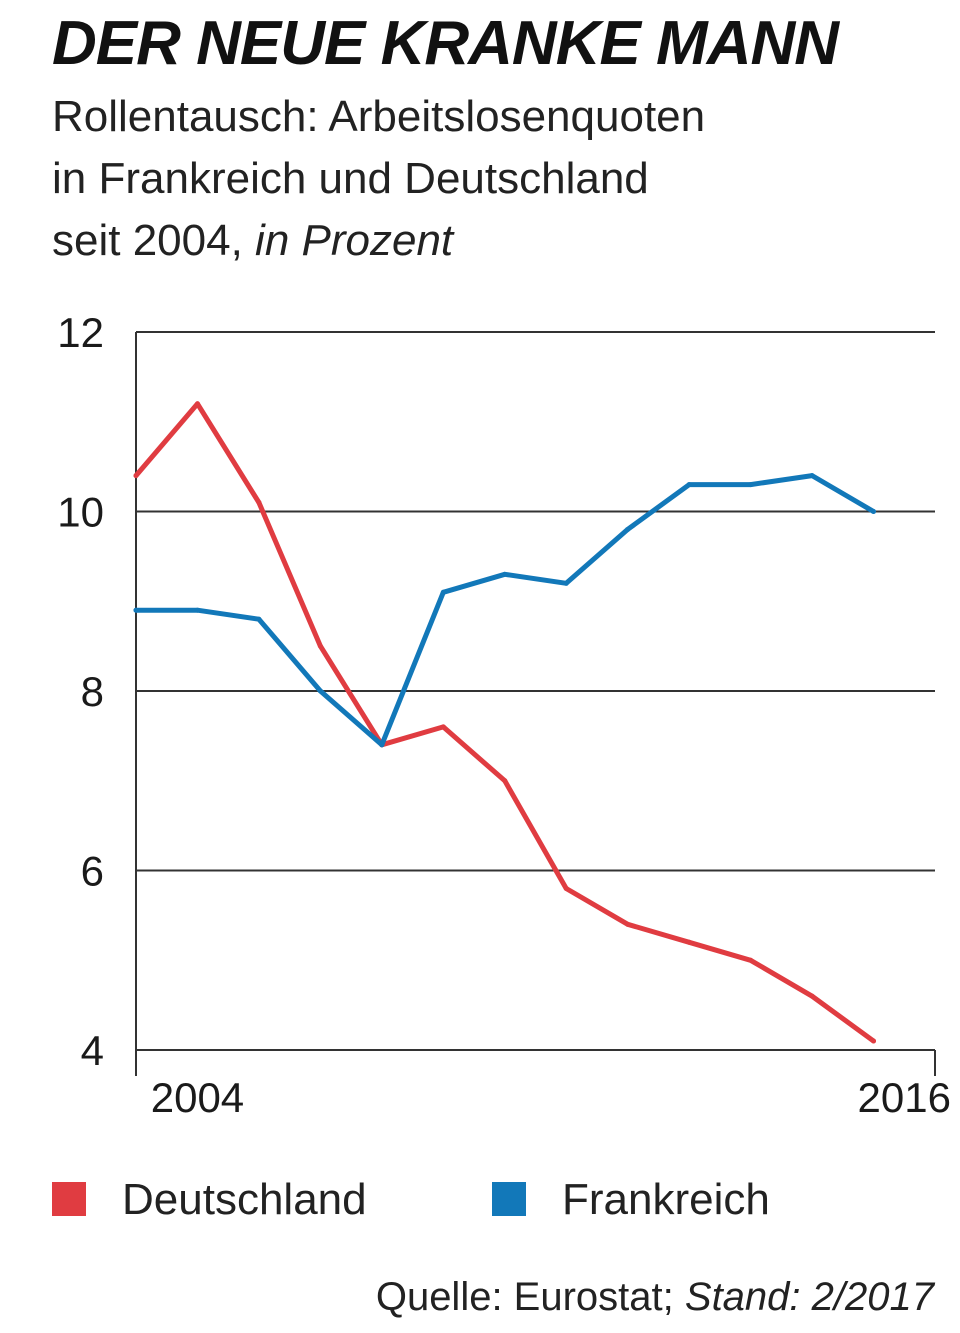 The width and height of the screenshot is (960, 1333). I want to click on y-tick-label-8: 8, so click(92, 691).